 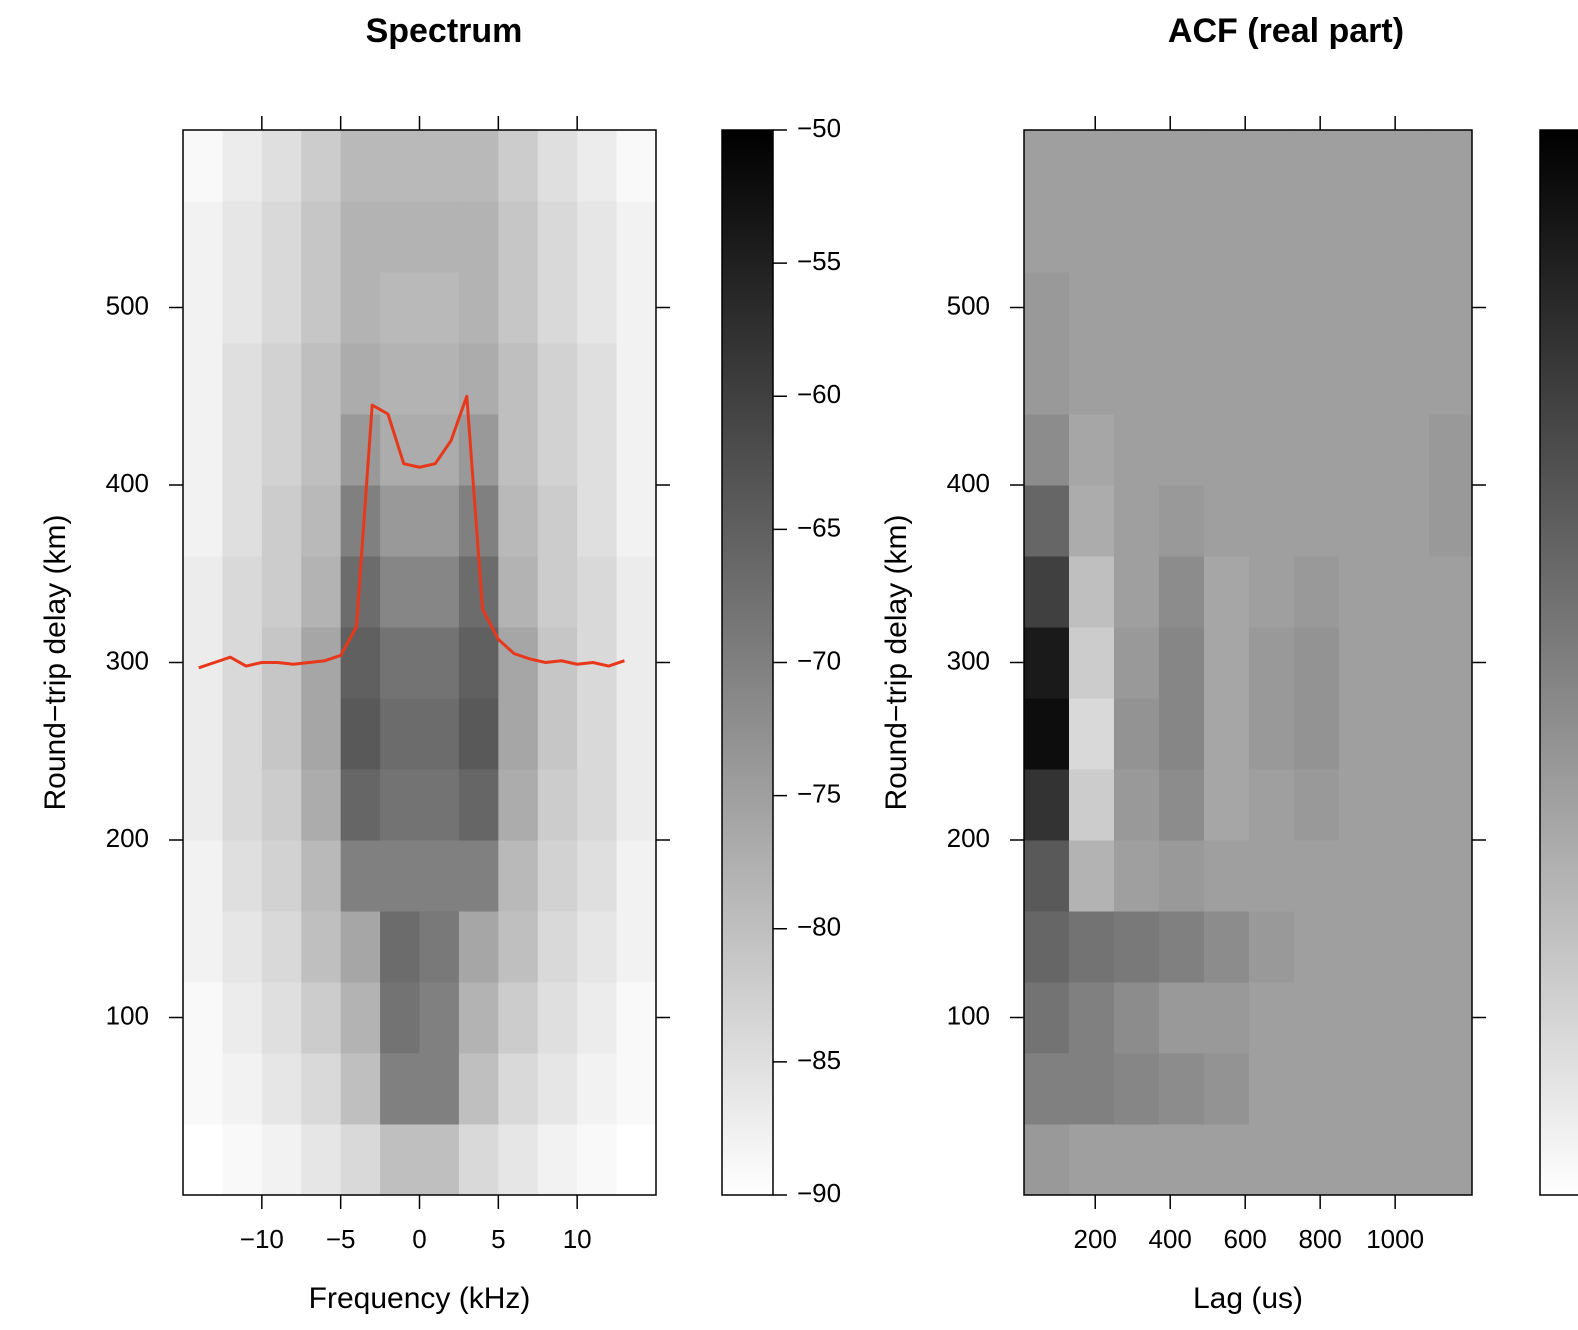 What do you see at coordinates (968, 305) in the screenshot?
I see `y-tick-label: 500` at bounding box center [968, 305].